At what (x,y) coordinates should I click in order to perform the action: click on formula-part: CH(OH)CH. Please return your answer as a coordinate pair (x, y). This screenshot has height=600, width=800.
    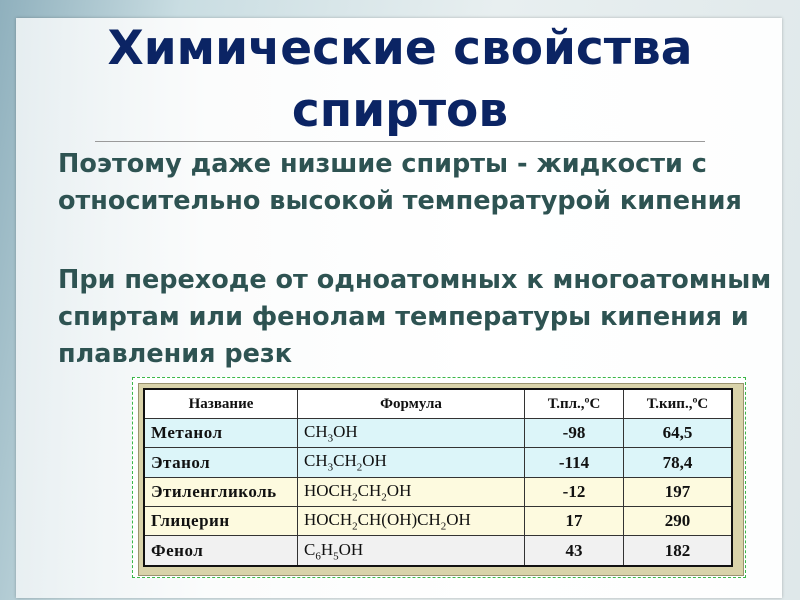
    Looking at the image, I should click on (399, 520).